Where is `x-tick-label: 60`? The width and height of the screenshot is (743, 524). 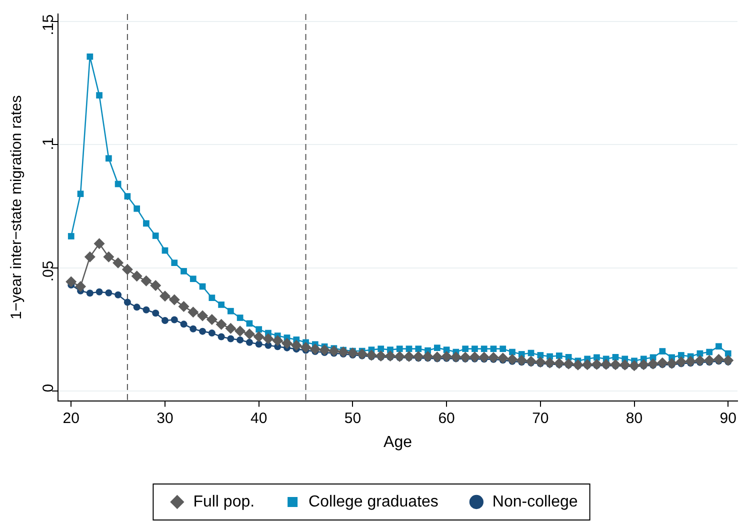
x-tick-label: 60 is located at coordinates (446, 418).